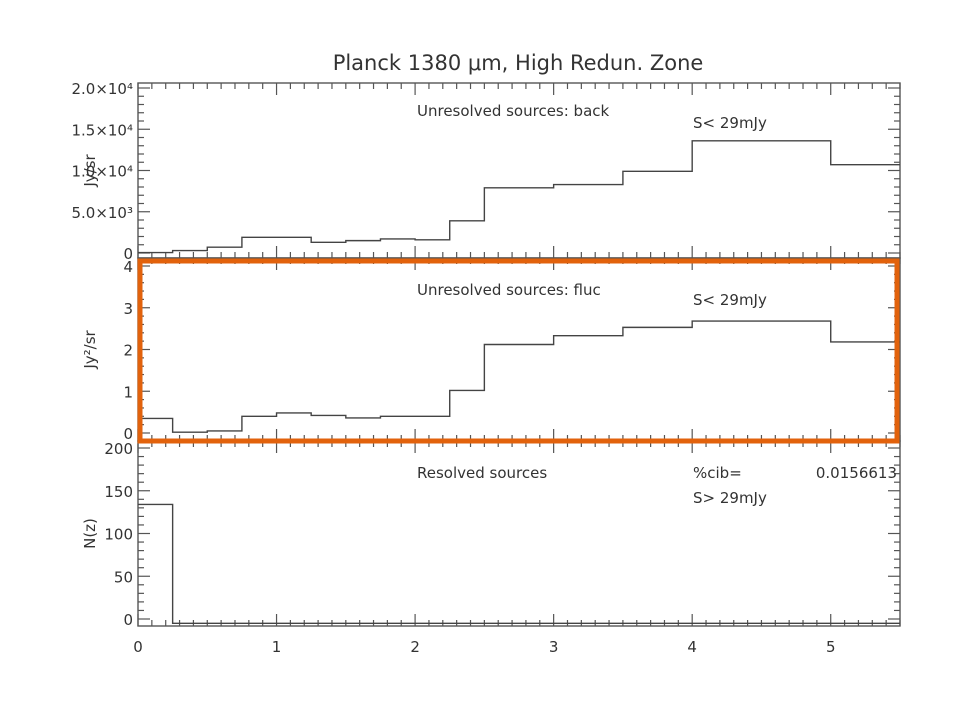  I want to click on cib-label: %cib=, so click(717, 473).